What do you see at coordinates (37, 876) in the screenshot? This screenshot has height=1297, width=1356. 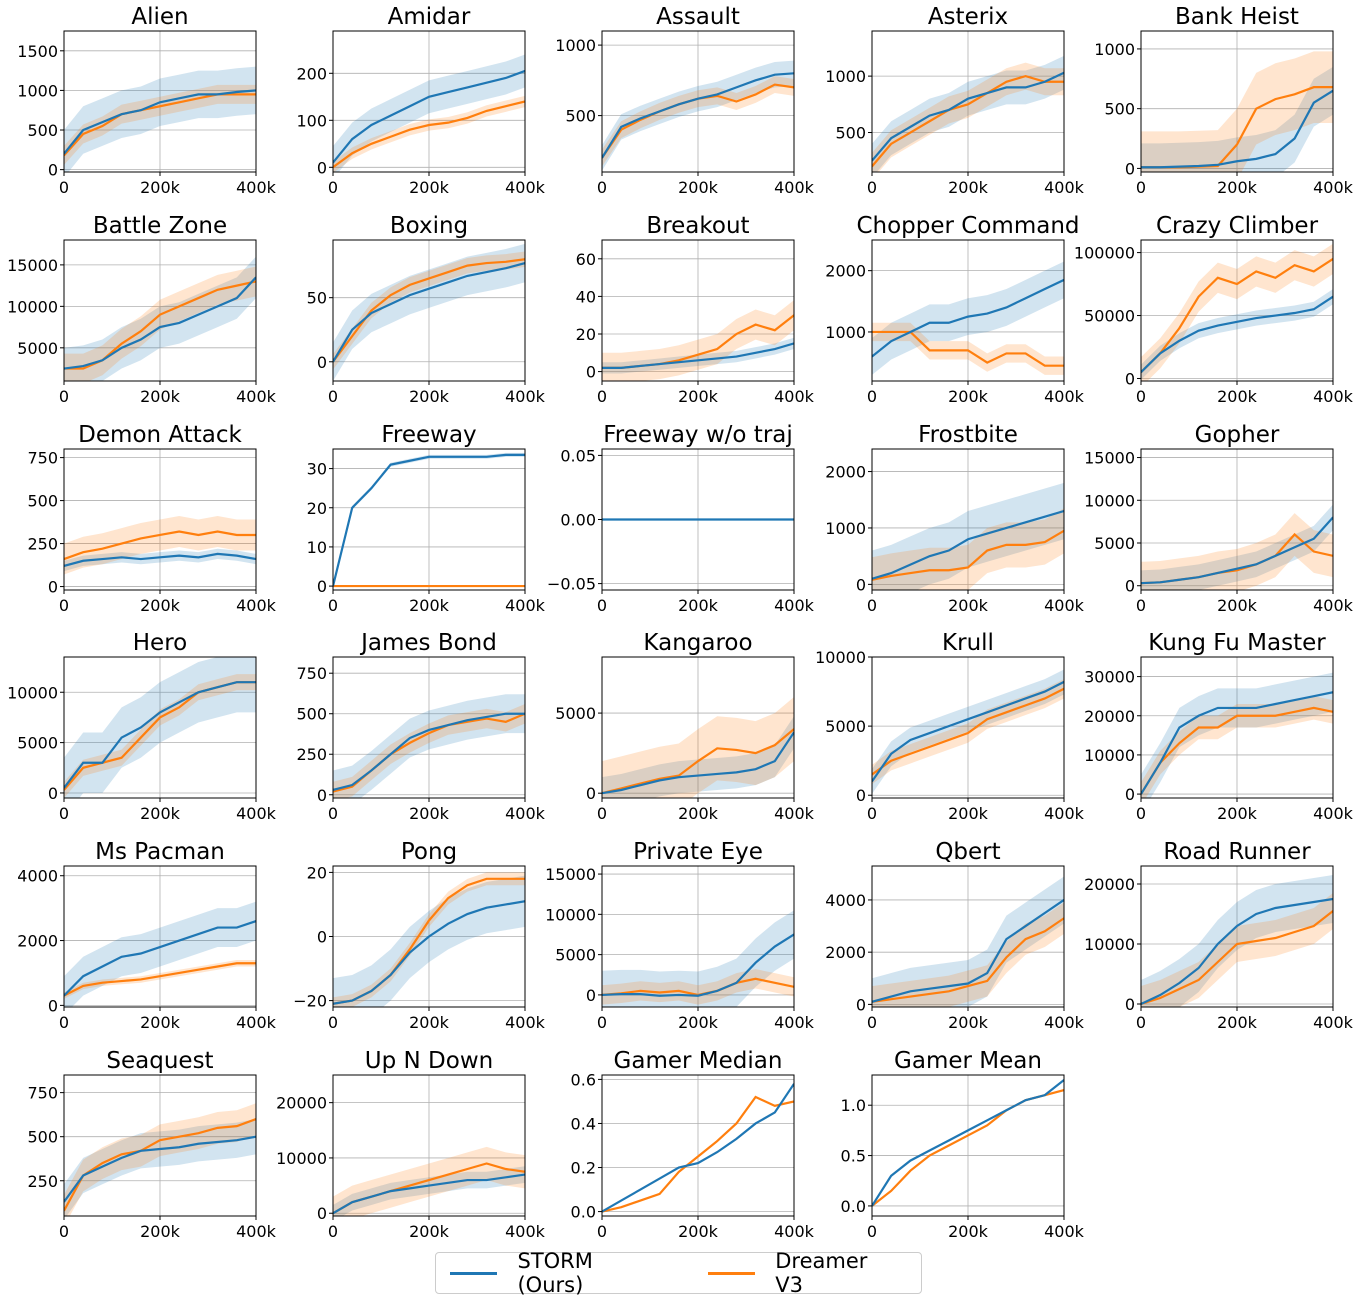 I see `y-tick-label: 4000` at bounding box center [37, 876].